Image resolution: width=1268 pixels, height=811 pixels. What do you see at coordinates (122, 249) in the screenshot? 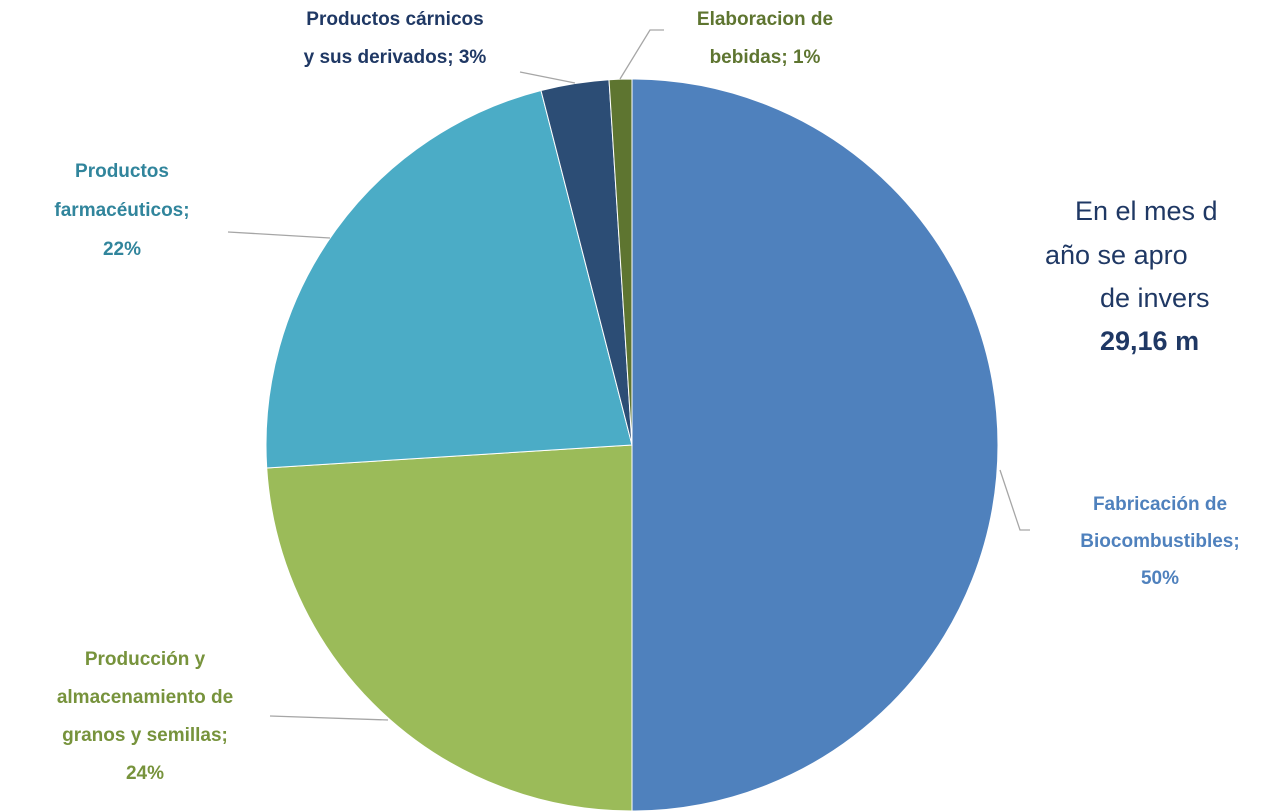
I see `label-line: 22%` at bounding box center [122, 249].